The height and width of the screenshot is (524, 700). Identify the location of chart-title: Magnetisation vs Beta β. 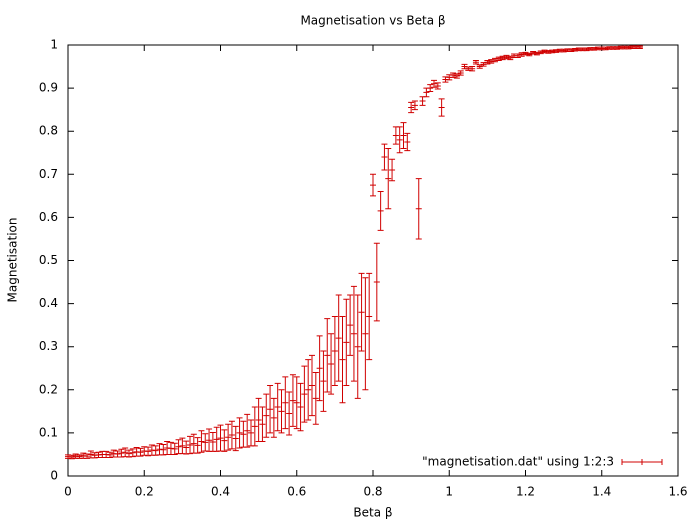
(372, 21).